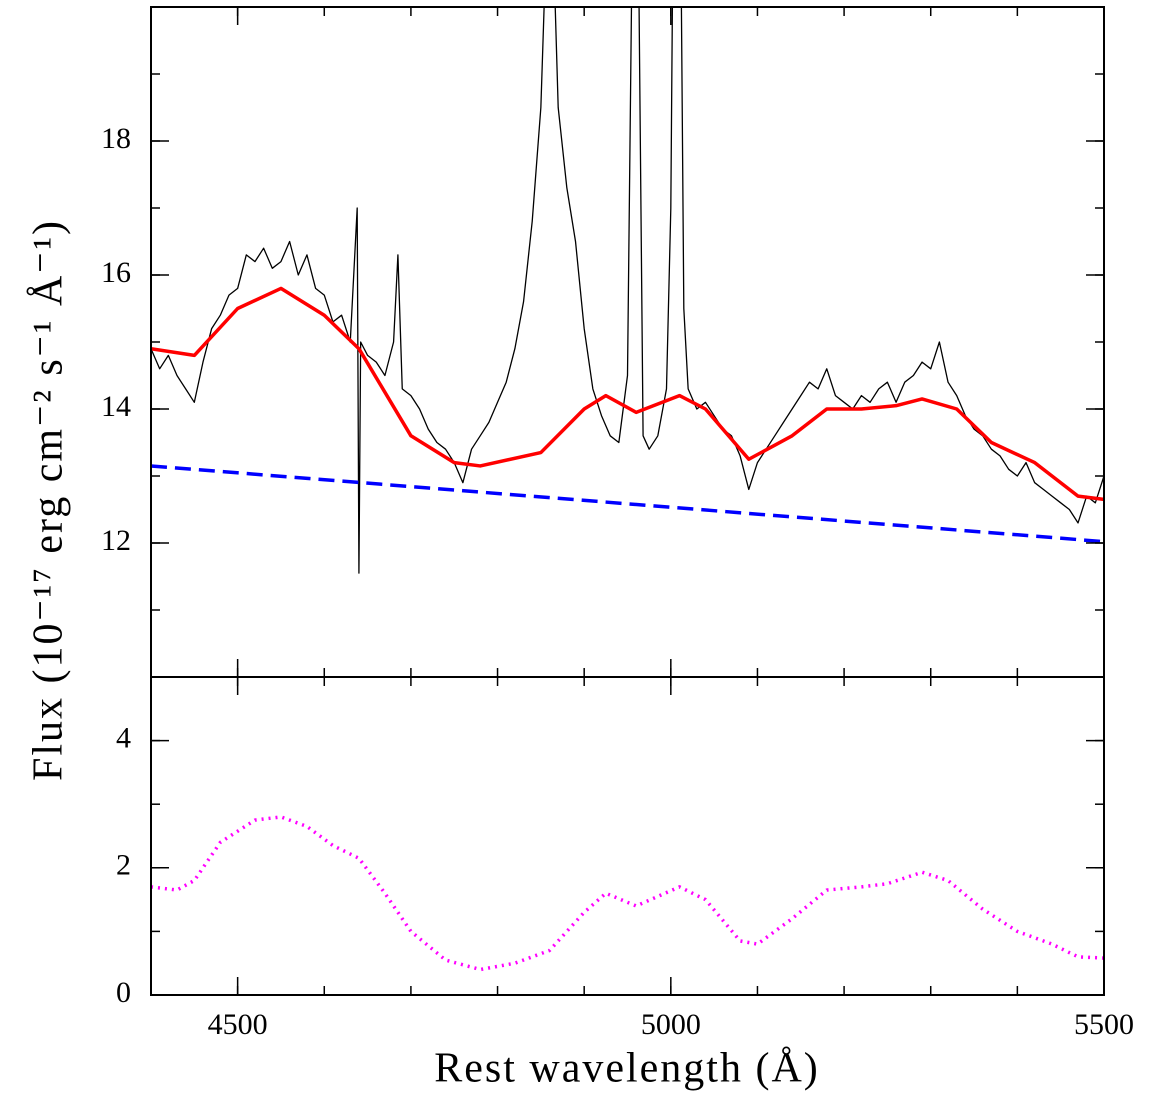  I want to click on y-tick-label: 0, so click(123, 992).